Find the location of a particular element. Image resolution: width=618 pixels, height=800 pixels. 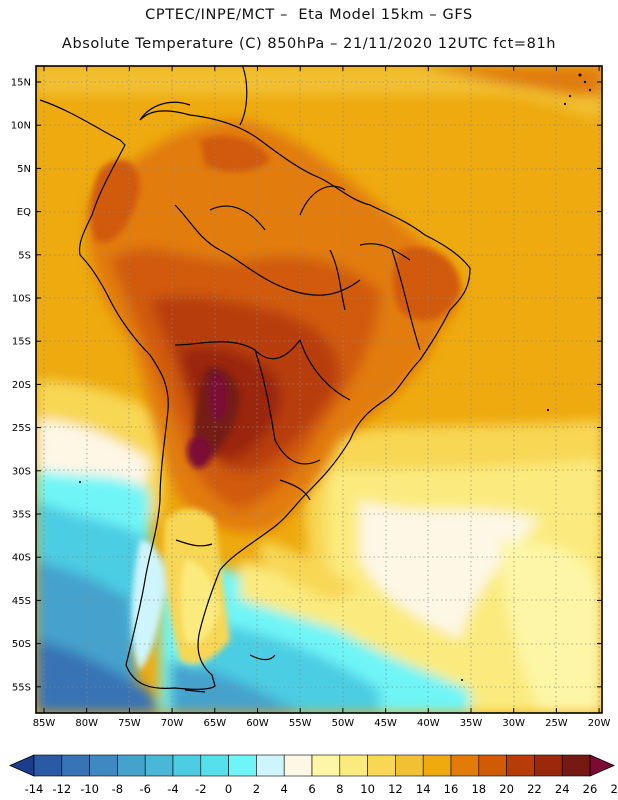

colorbar-label: 22 is located at coordinates (534, 789).